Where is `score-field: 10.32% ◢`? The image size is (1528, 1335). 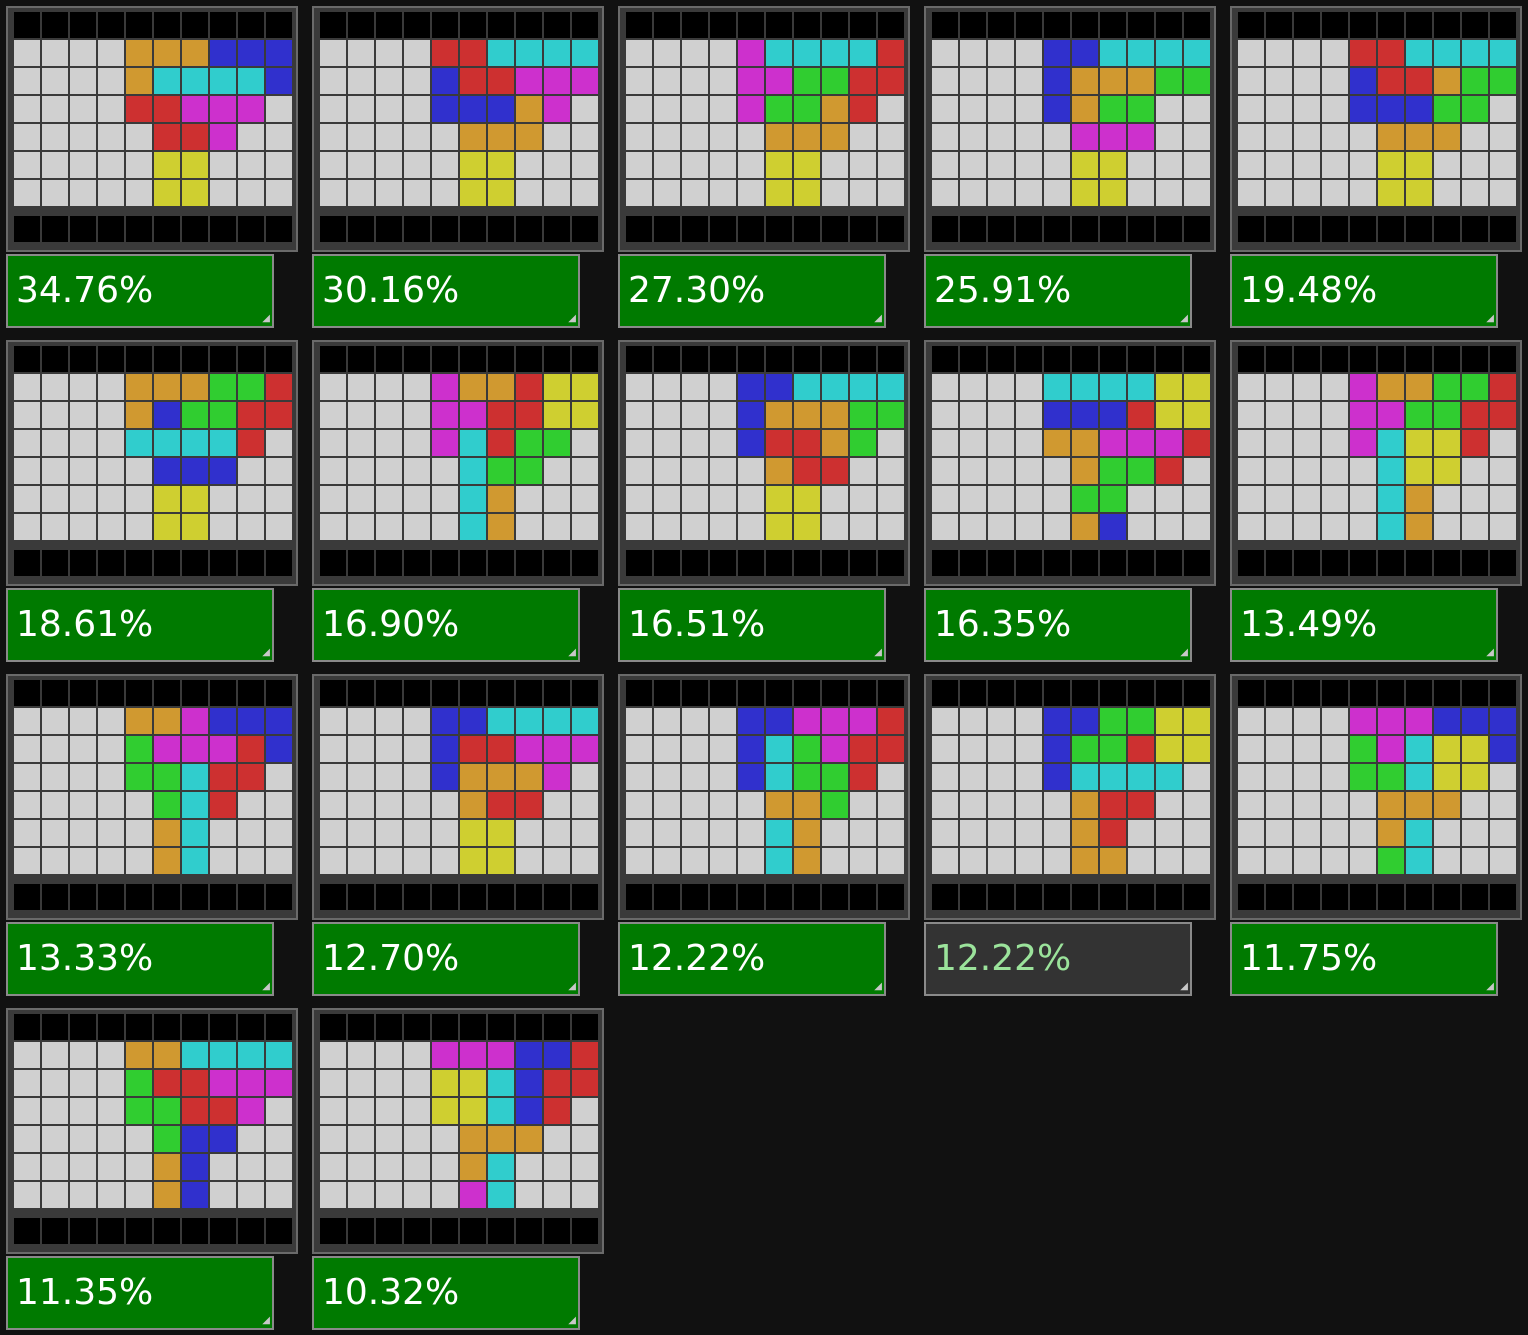
score-field: 10.32% ◢ is located at coordinates (446, 1293).